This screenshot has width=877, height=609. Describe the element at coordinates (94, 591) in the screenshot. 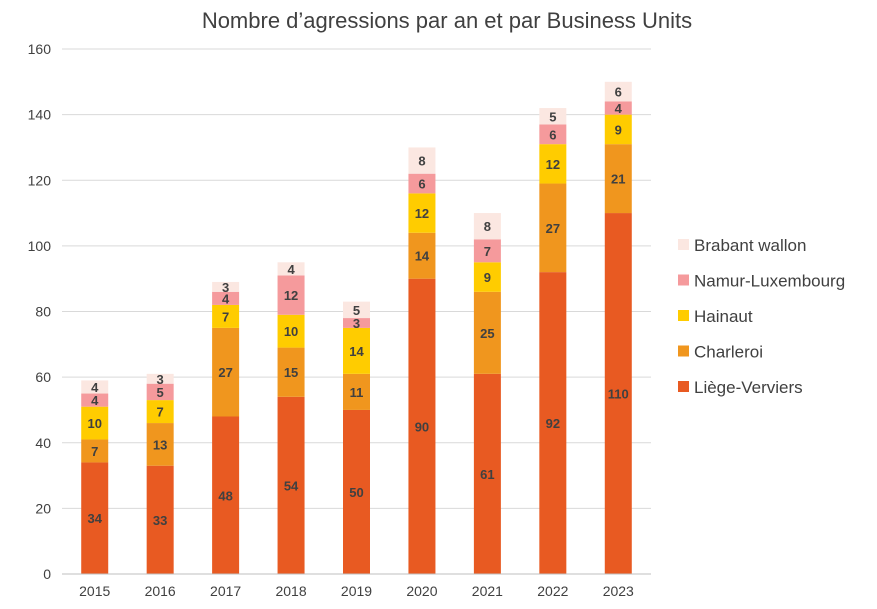

I see `x-tick-label: 2015` at that location.